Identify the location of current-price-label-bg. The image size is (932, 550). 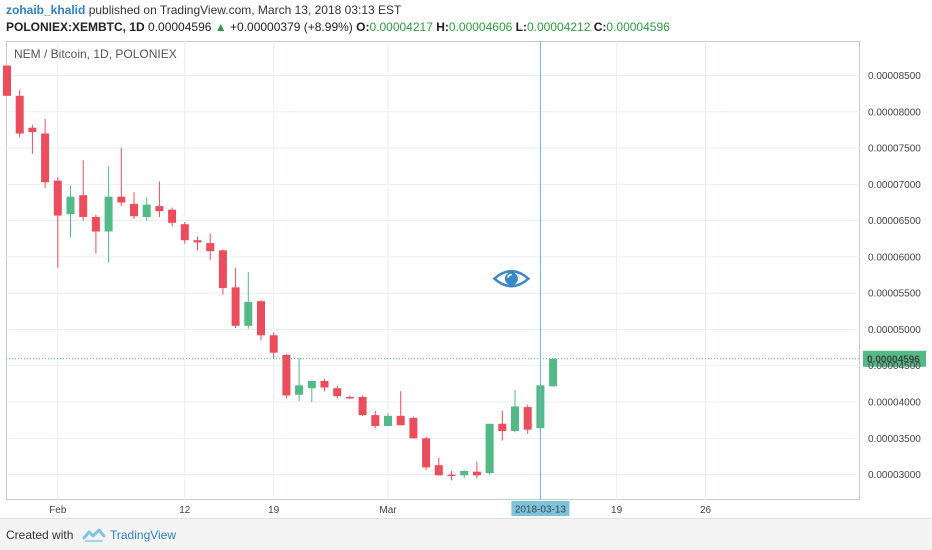
(894, 358).